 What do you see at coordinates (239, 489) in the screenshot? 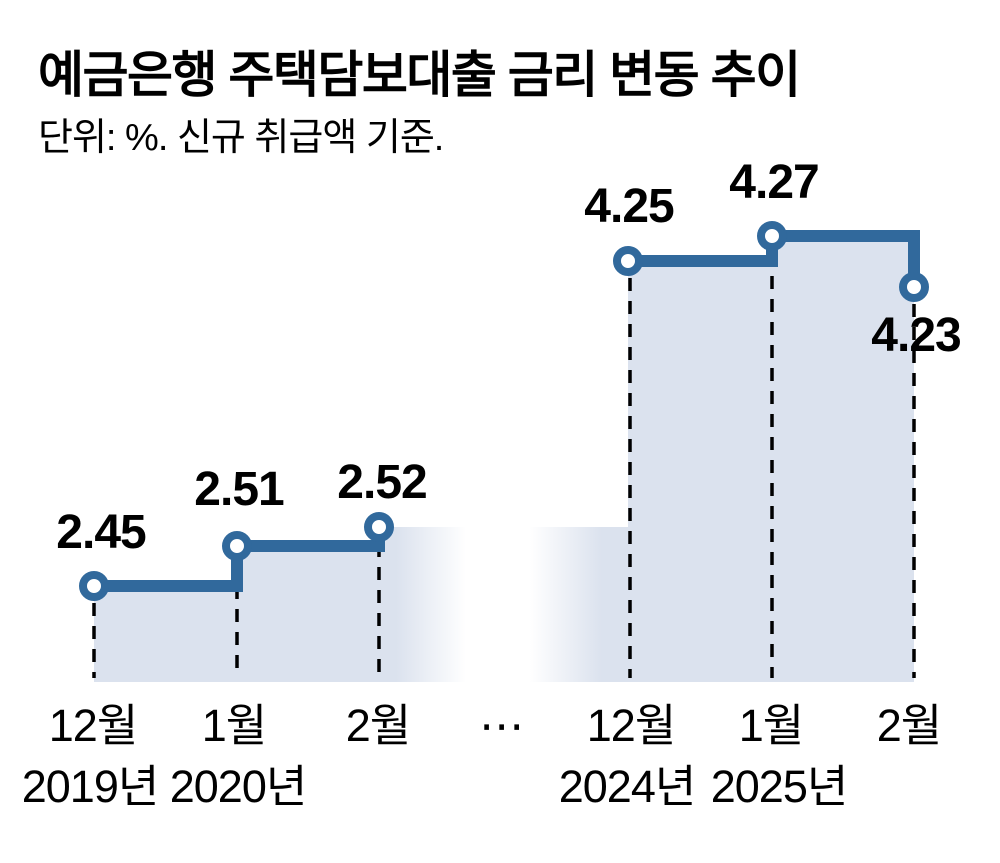
I see `value-label-2020-01: 2.51` at bounding box center [239, 489].